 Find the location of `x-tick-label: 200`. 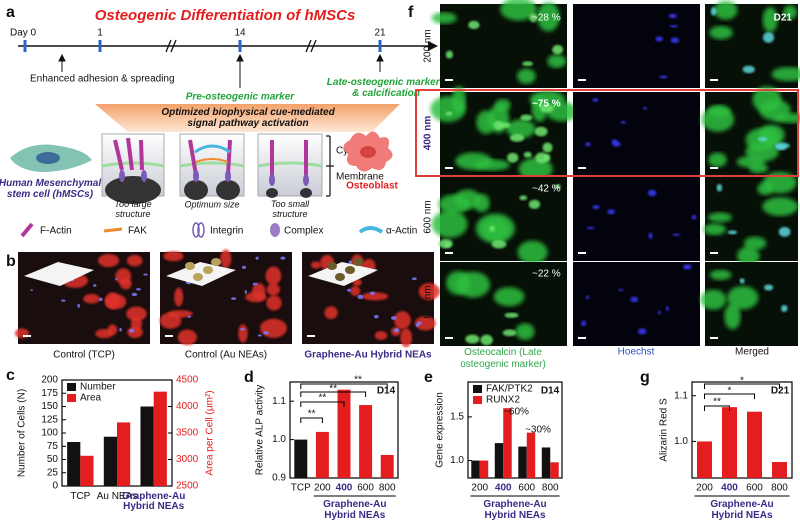

x-tick-label: 200 is located at coordinates (479, 488).